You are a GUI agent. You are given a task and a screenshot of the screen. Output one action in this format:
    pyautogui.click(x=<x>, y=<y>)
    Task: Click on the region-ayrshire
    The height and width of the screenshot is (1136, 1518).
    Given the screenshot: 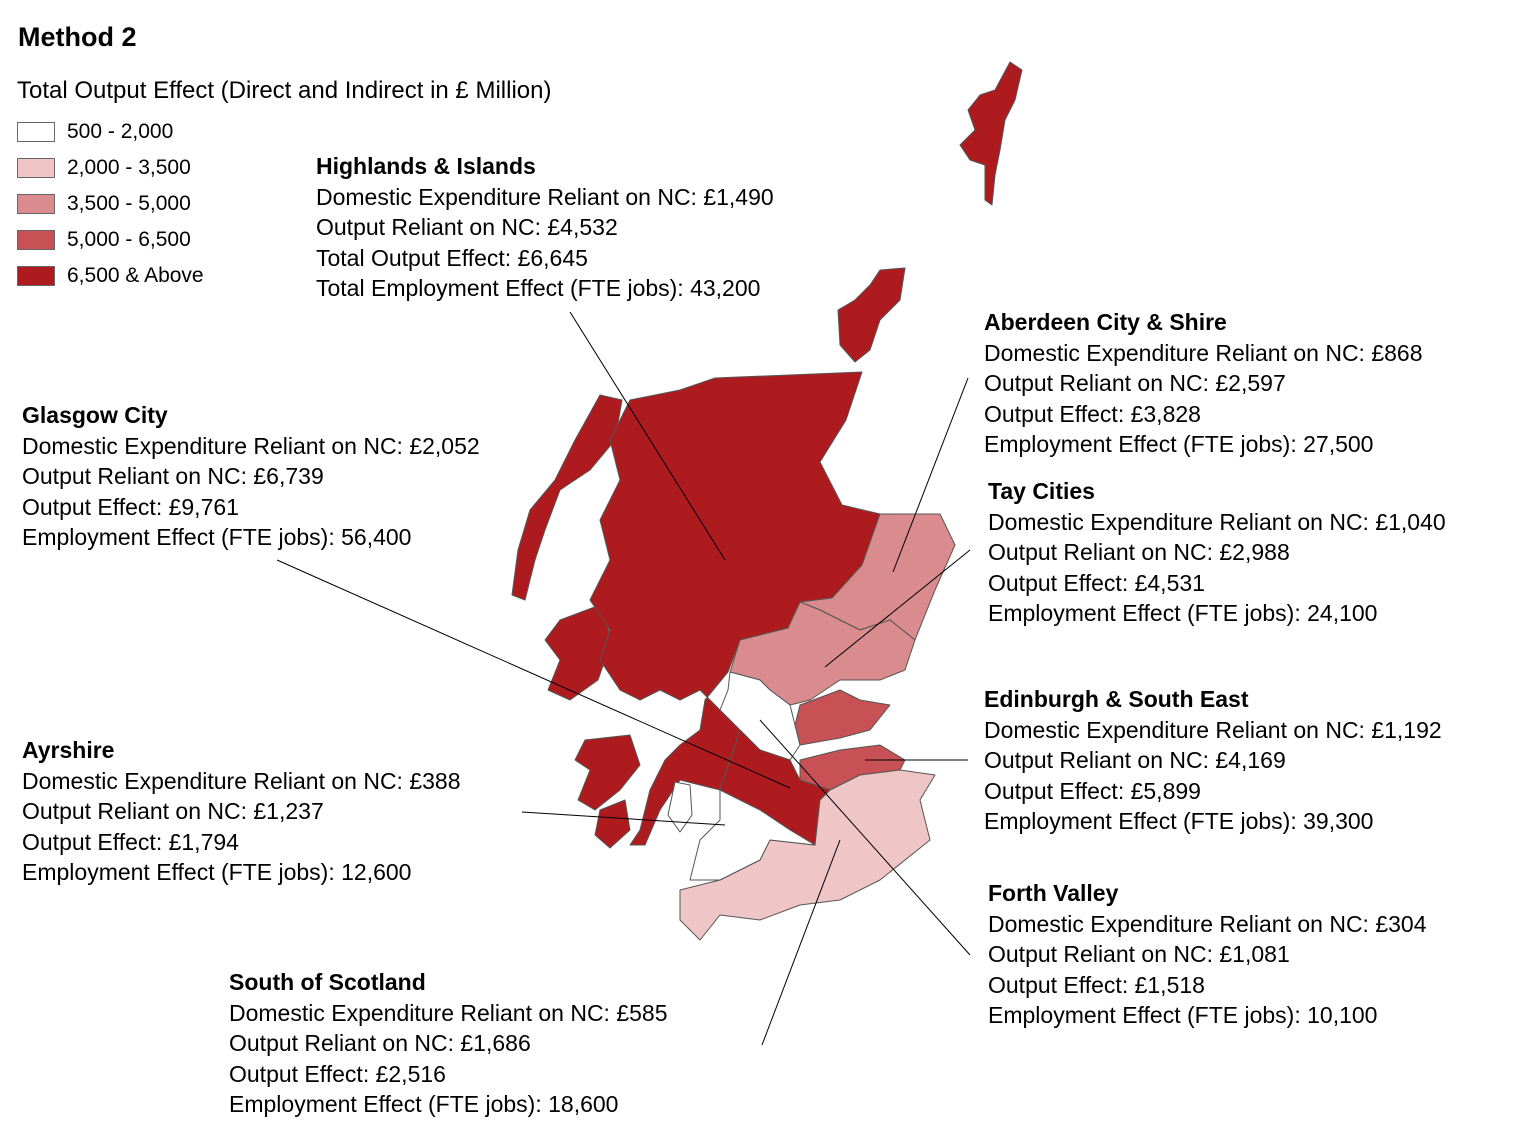 What is the action you would take?
    pyautogui.click(x=752, y=835)
    